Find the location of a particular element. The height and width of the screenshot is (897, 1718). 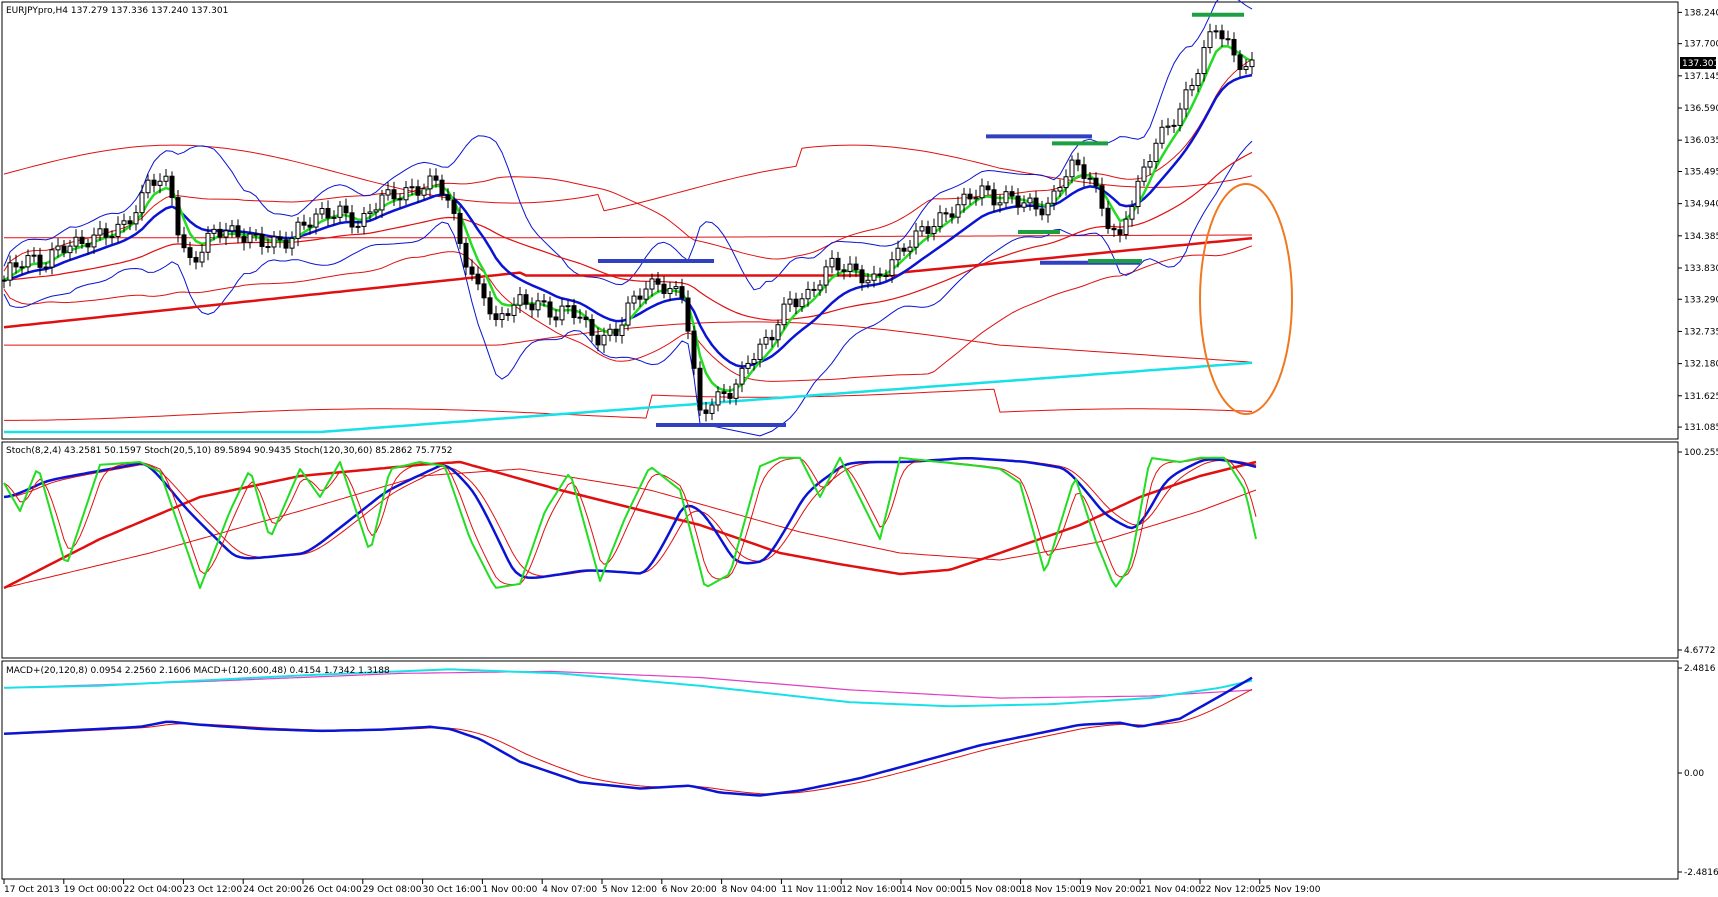

time-tick-label: 17 Oct 2013 is located at coordinates (32, 890).